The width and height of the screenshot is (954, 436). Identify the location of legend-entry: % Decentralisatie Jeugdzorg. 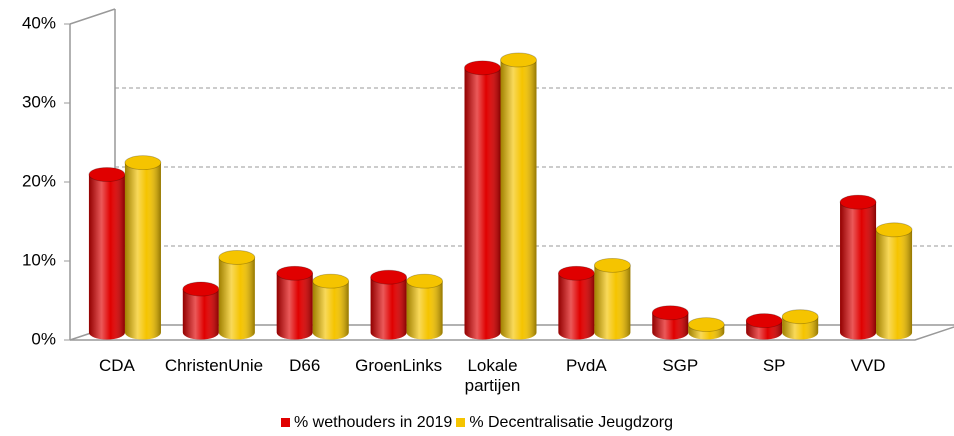
(564, 423).